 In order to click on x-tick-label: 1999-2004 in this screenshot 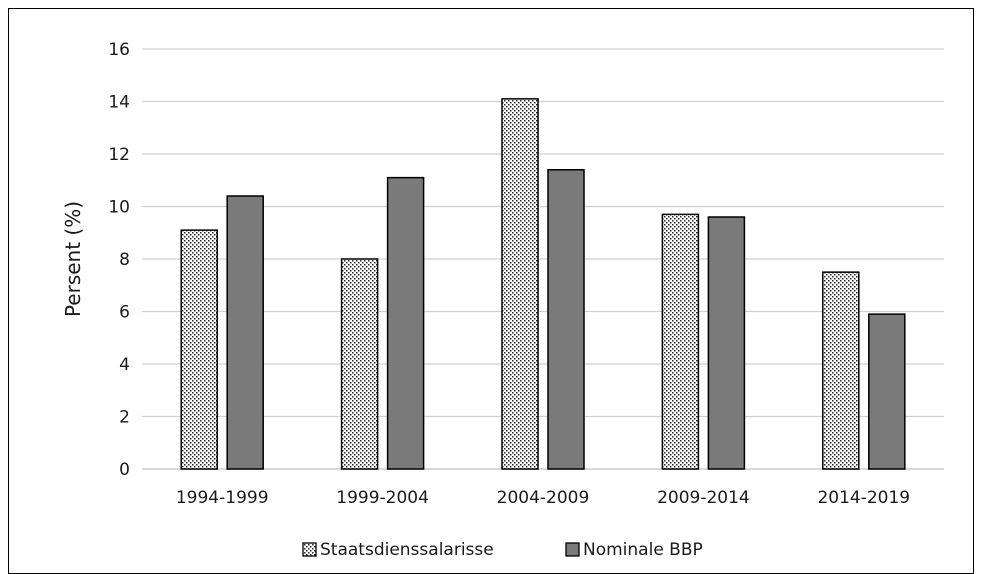, I will do `click(382, 498)`.